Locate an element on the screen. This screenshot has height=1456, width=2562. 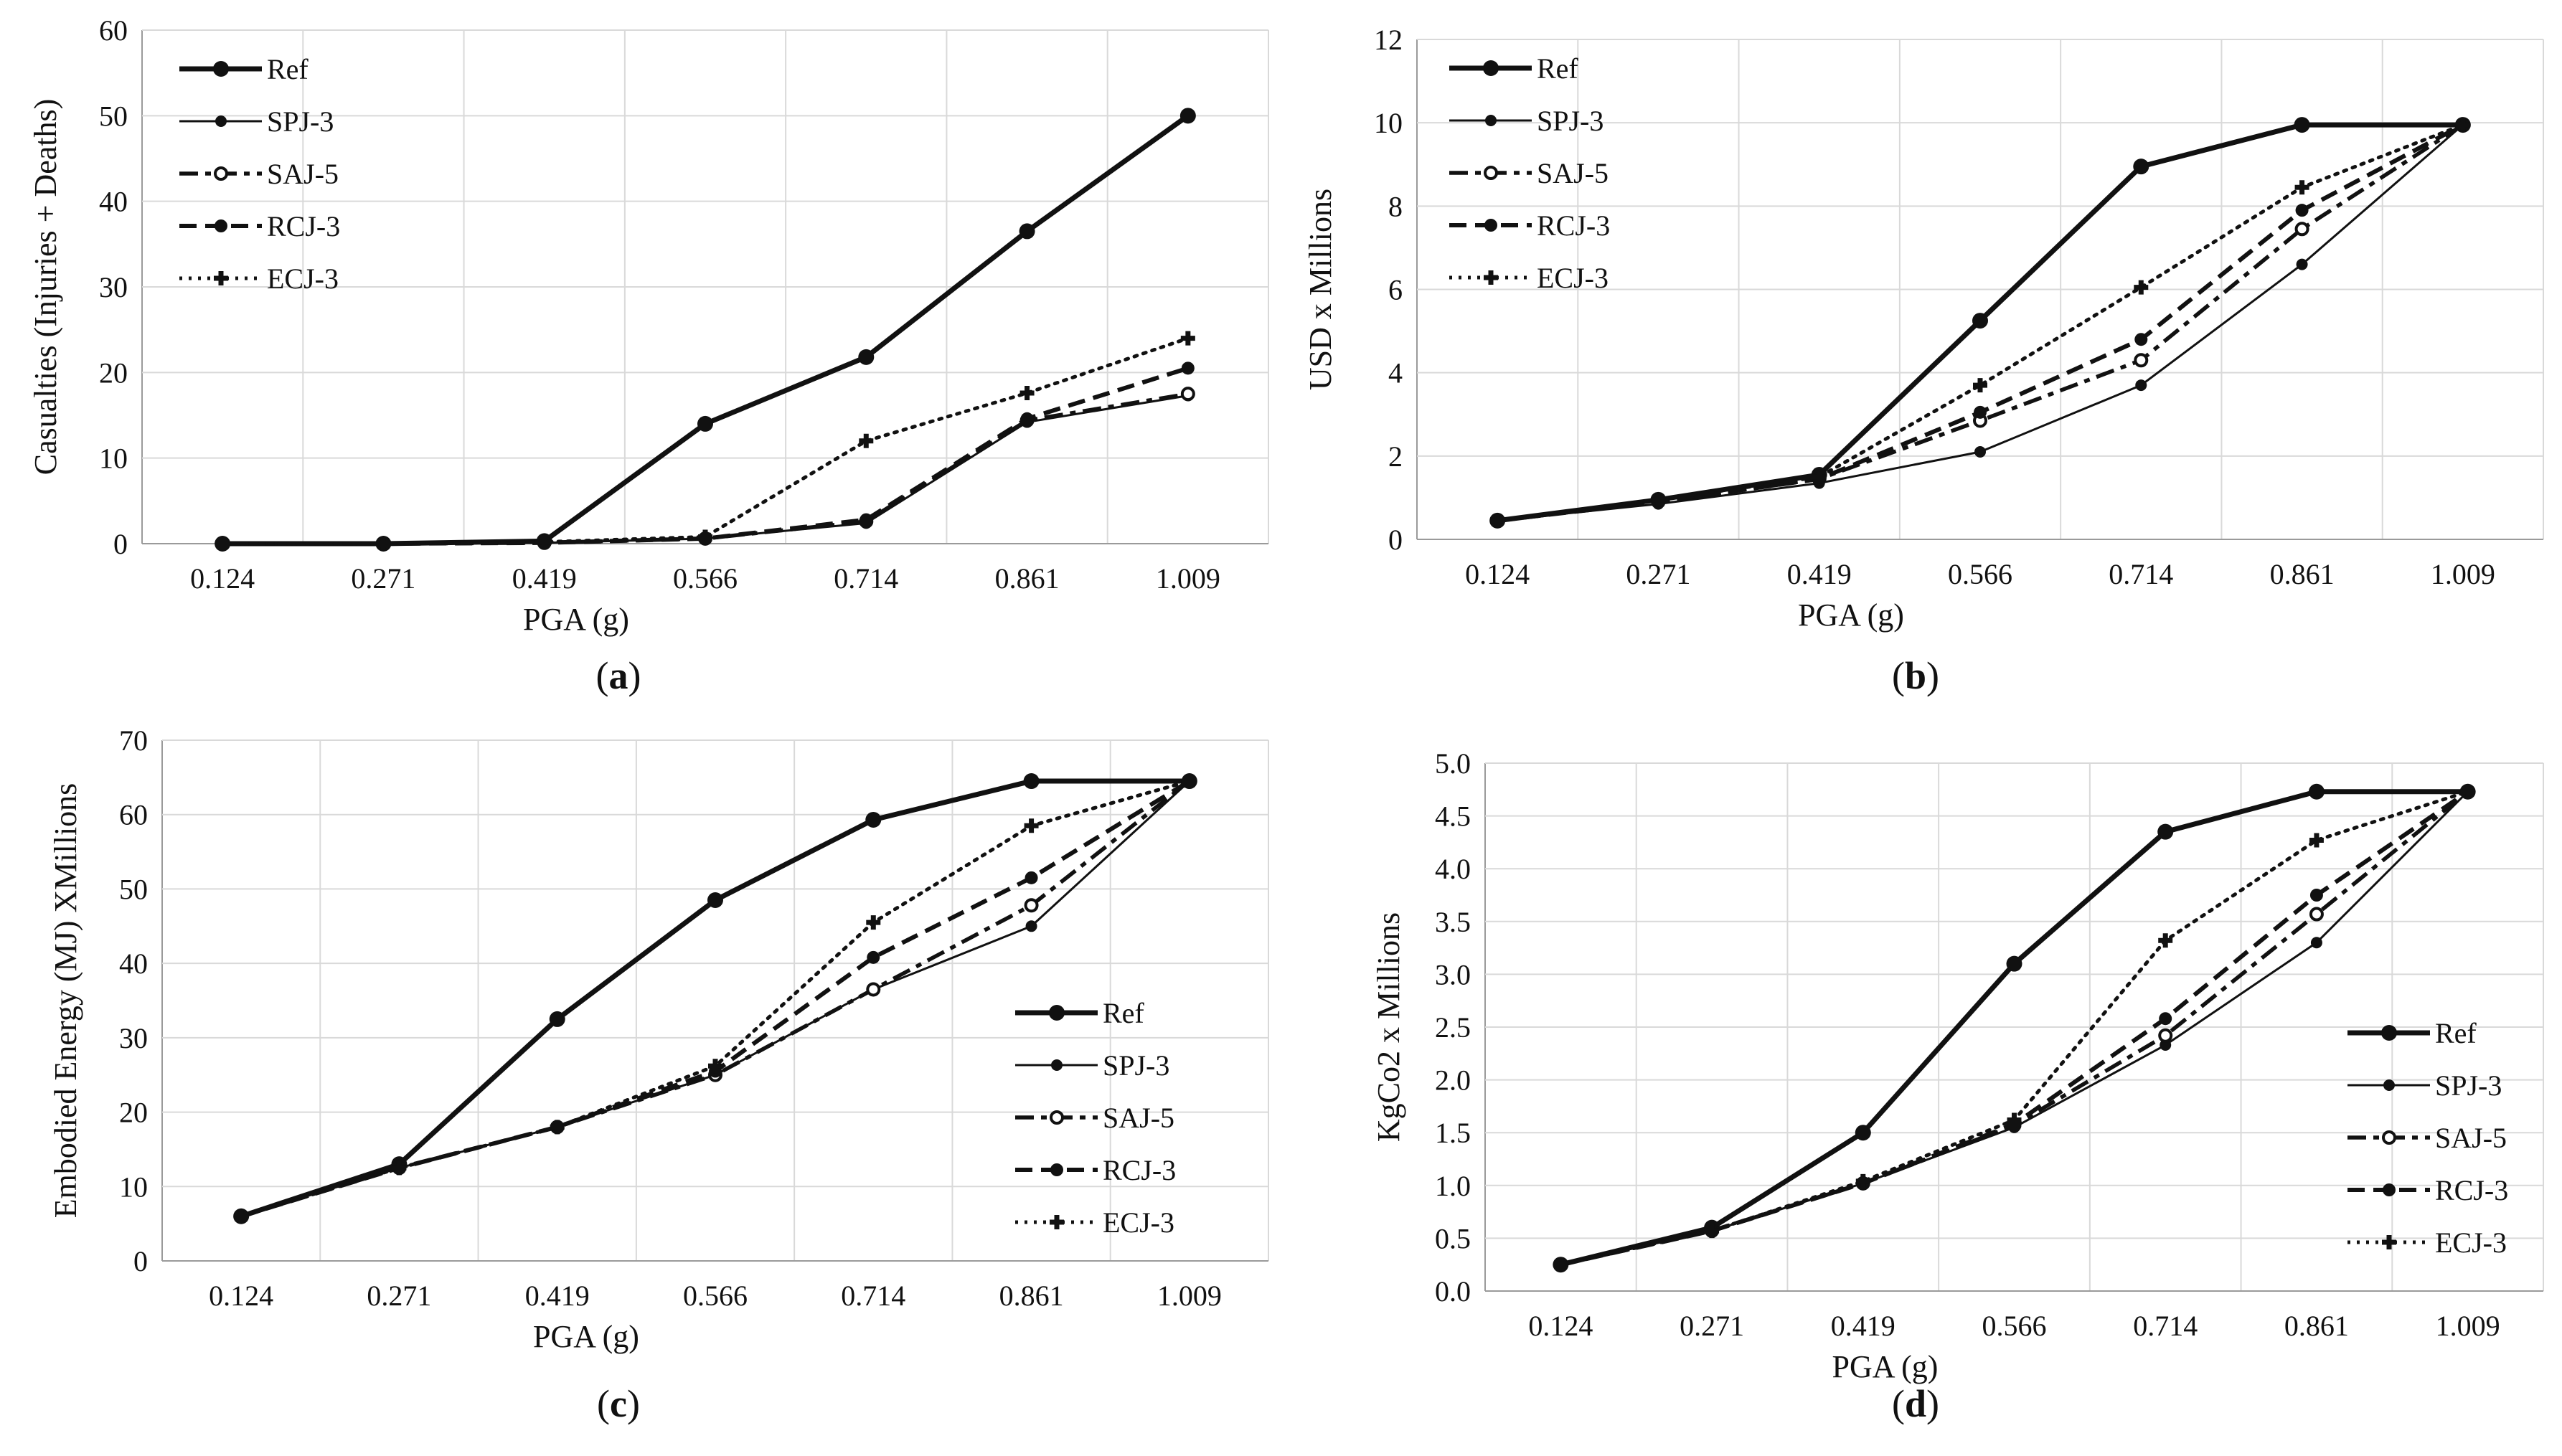
y-axis-title: Embodied Energy (MJ) XMillions is located at coordinates (66, 1001).